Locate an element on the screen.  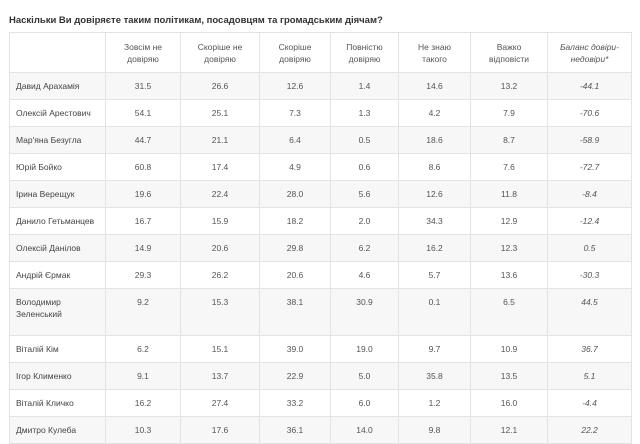
value-cell: 4.6 is located at coordinates (364, 275).